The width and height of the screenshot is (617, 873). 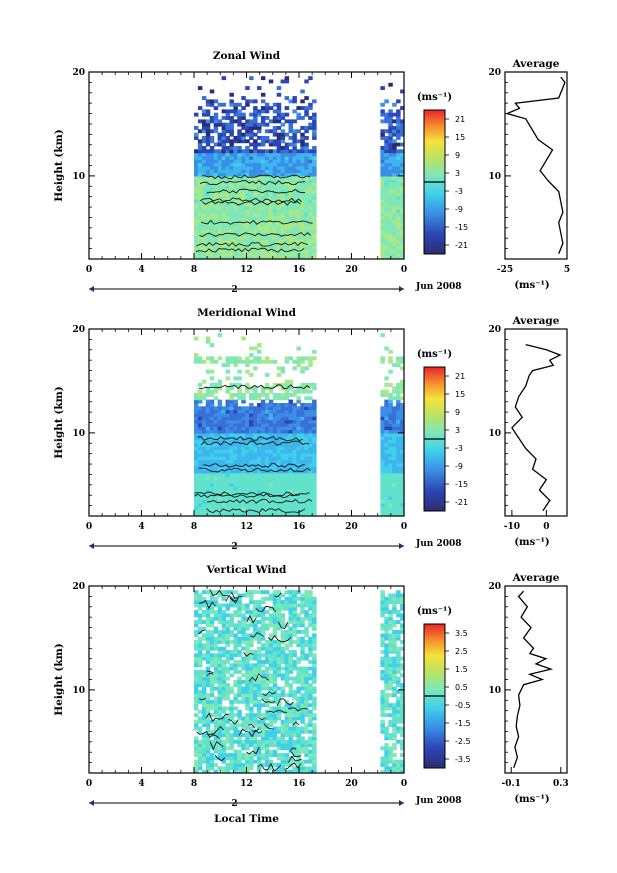 What do you see at coordinates (536, 64) in the screenshot?
I see `profile-title: Average` at bounding box center [536, 64].